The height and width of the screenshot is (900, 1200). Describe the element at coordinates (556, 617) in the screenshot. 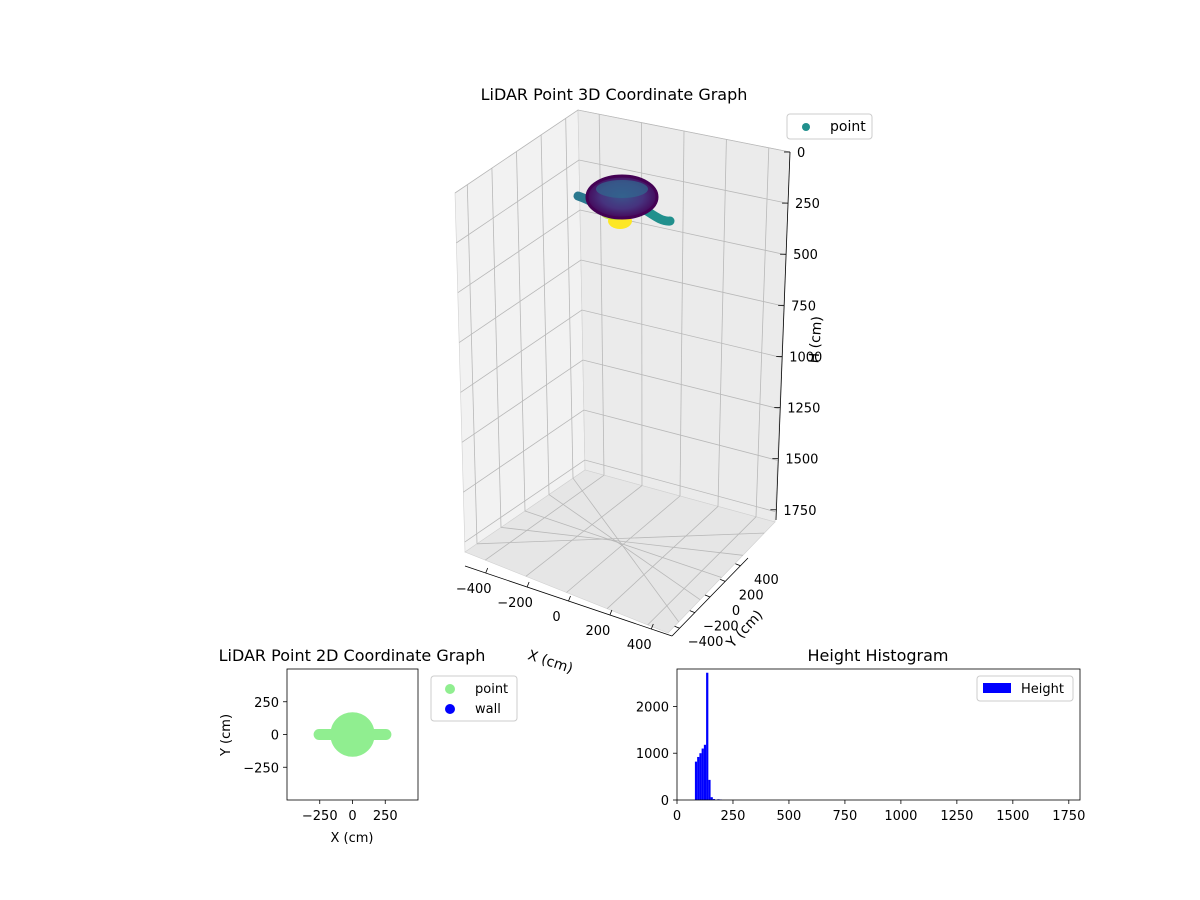

I see `chart3d-x-tick-label: 0` at that location.